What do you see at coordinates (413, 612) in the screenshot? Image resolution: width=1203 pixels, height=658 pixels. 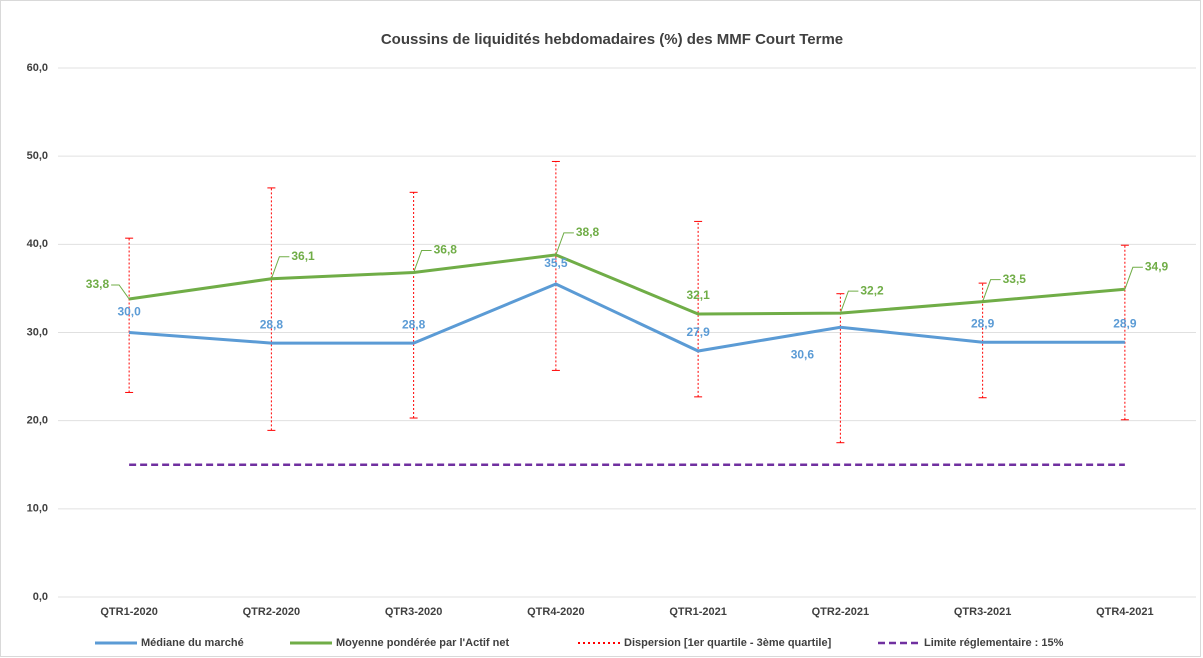 I see `x-tick-label: QTR3-2020` at bounding box center [413, 612].